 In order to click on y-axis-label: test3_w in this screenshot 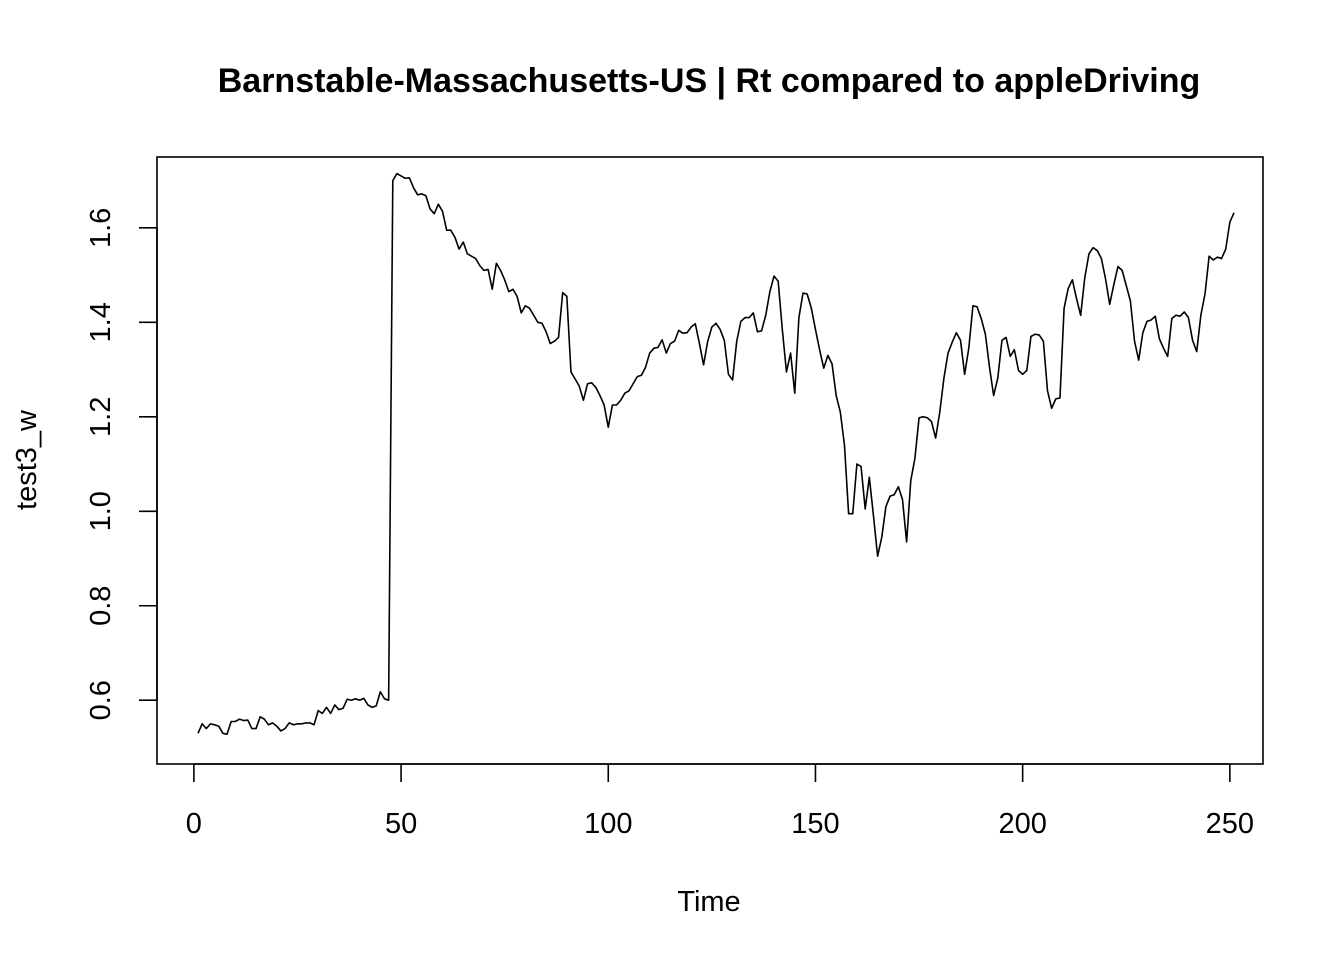, I will do `click(27, 459)`.